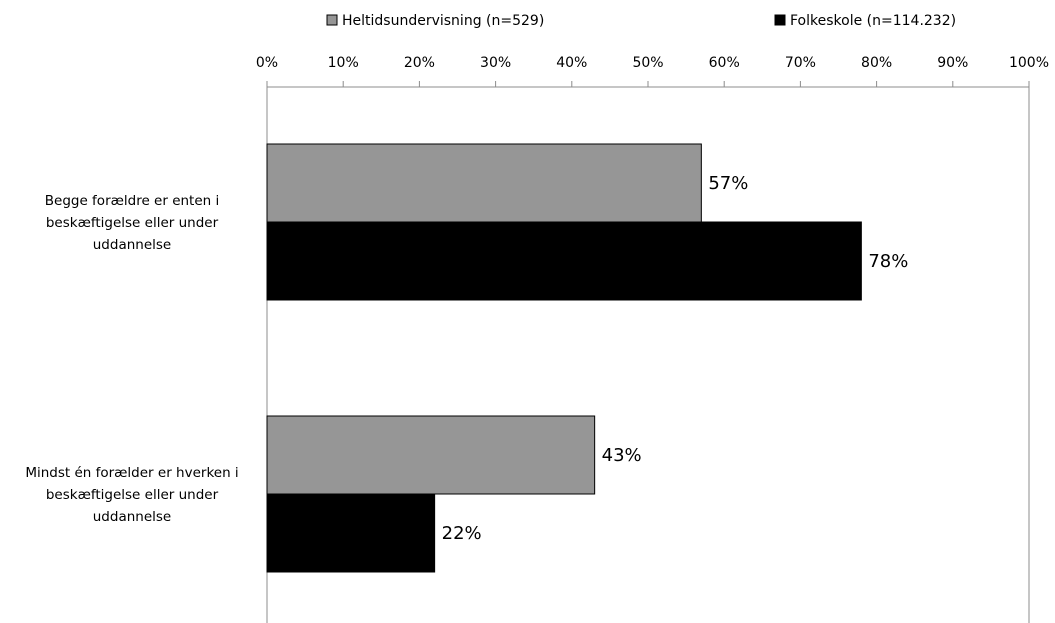  I want to click on x-tick-label: 90%, so click(952, 63).